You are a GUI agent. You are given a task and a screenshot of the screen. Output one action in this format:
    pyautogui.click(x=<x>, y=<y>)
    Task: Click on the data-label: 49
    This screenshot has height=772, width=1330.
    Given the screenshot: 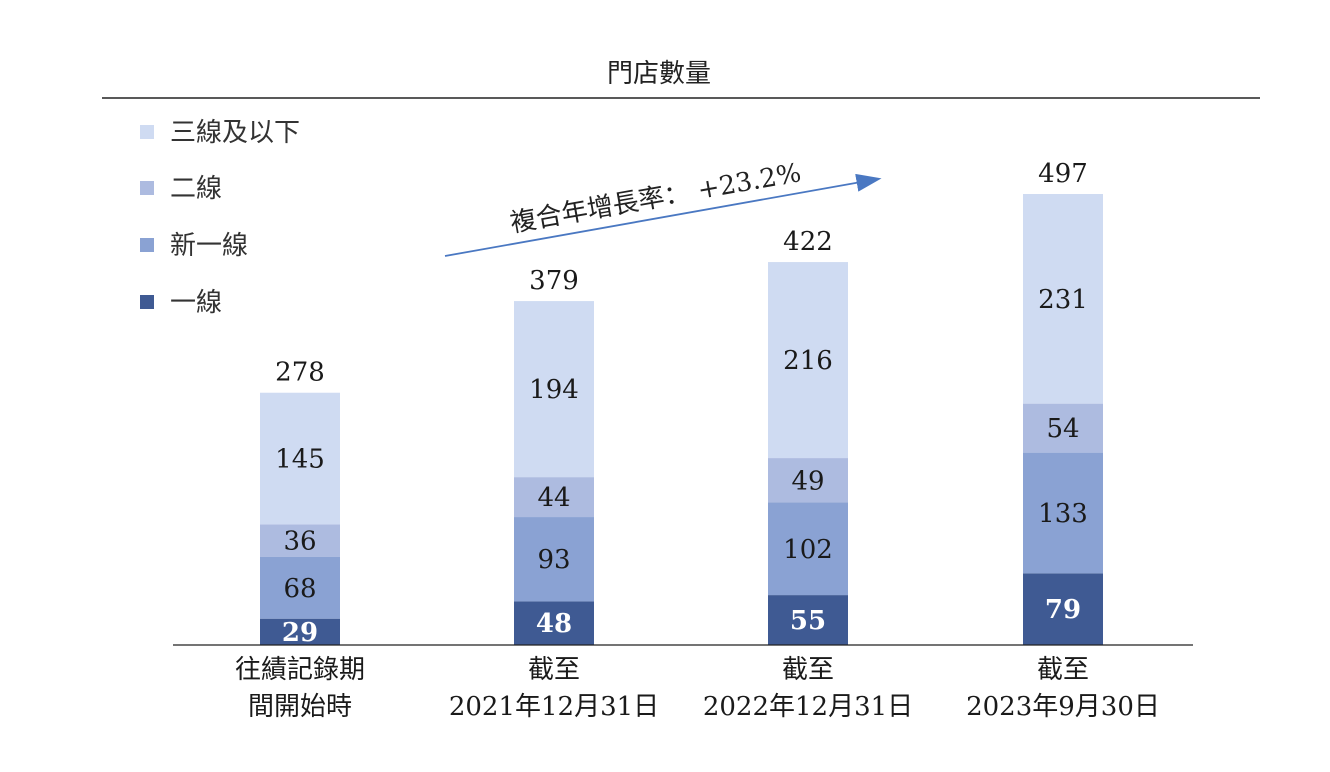 What is the action you would take?
    pyautogui.click(x=807, y=481)
    